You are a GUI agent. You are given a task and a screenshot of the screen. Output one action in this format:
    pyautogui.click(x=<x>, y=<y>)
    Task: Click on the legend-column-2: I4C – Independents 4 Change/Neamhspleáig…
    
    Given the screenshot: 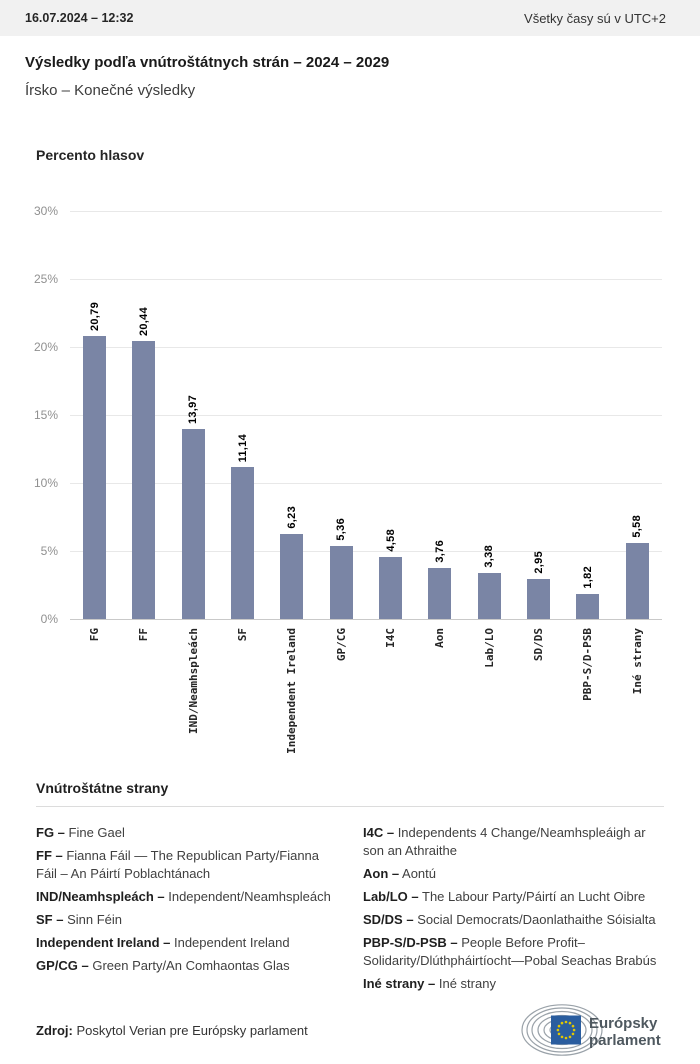 What is the action you would take?
    pyautogui.click(x=513, y=911)
    